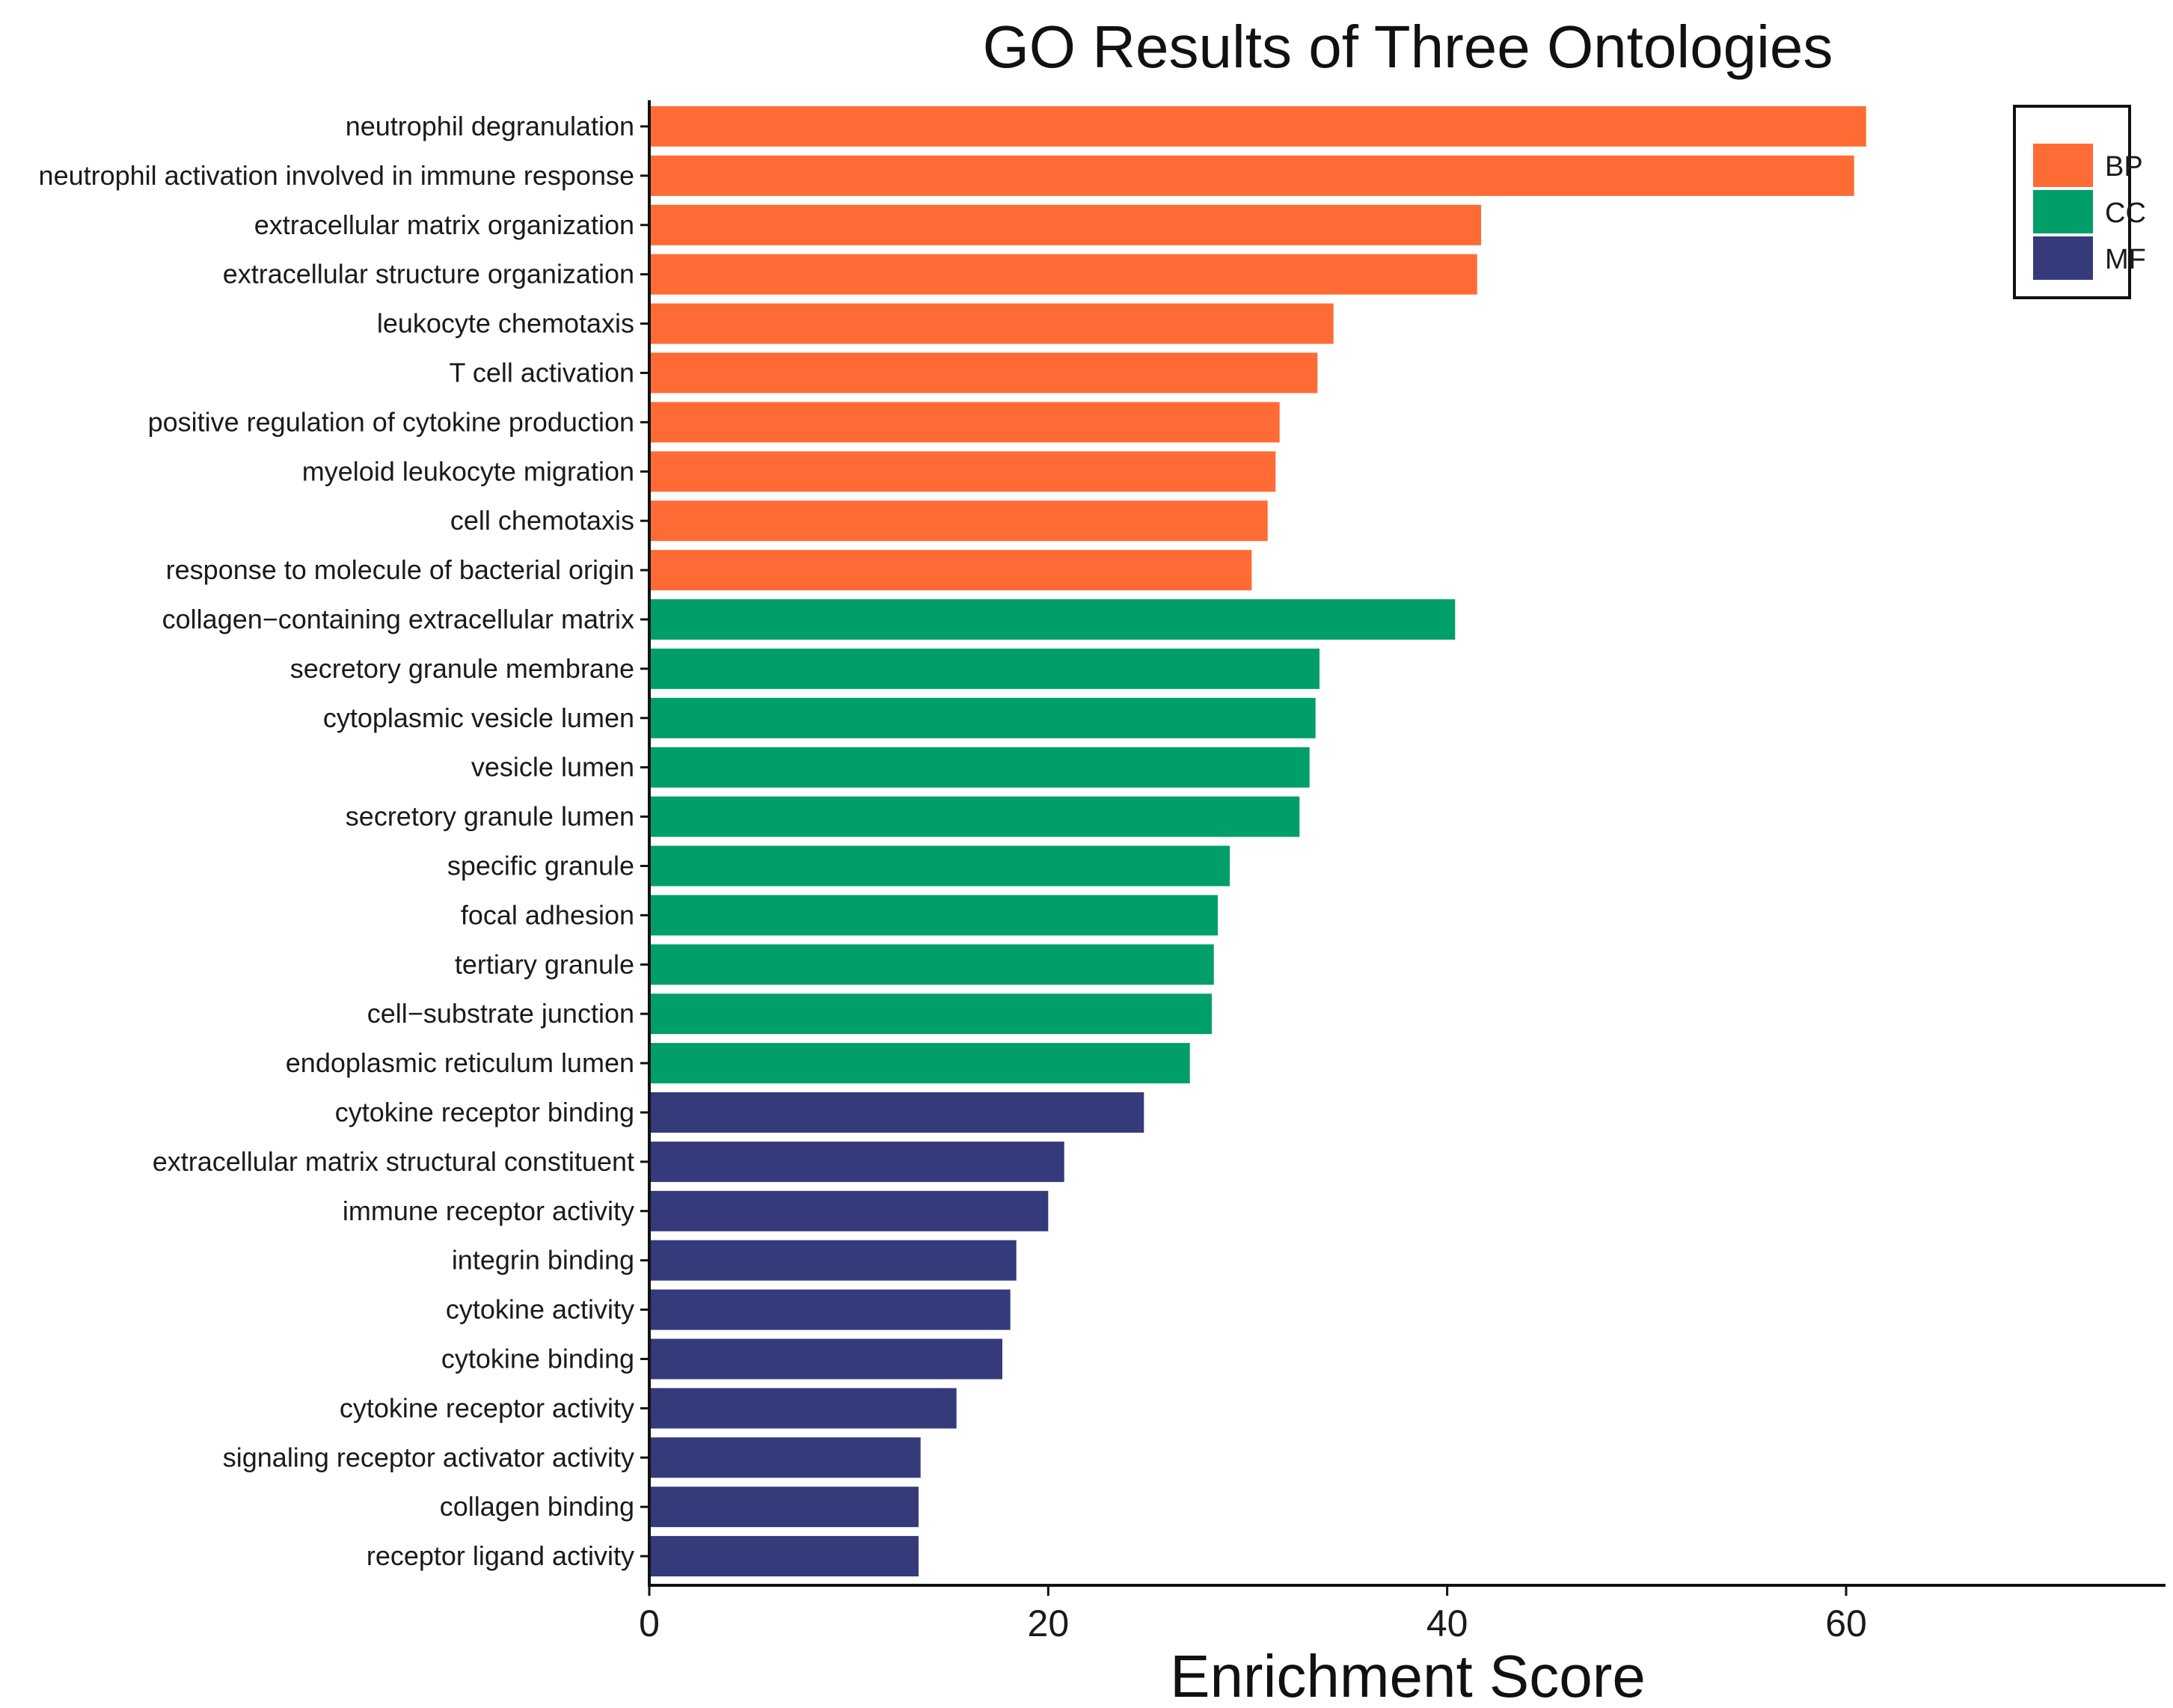 The height and width of the screenshot is (1708, 2173). I want to click on legend-label-bp: BP, so click(2124, 167).